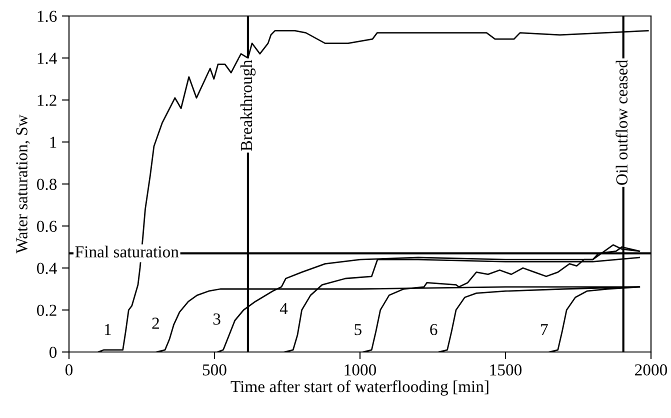  I want to click on y-tick-label: 0.4, so click(46, 268).